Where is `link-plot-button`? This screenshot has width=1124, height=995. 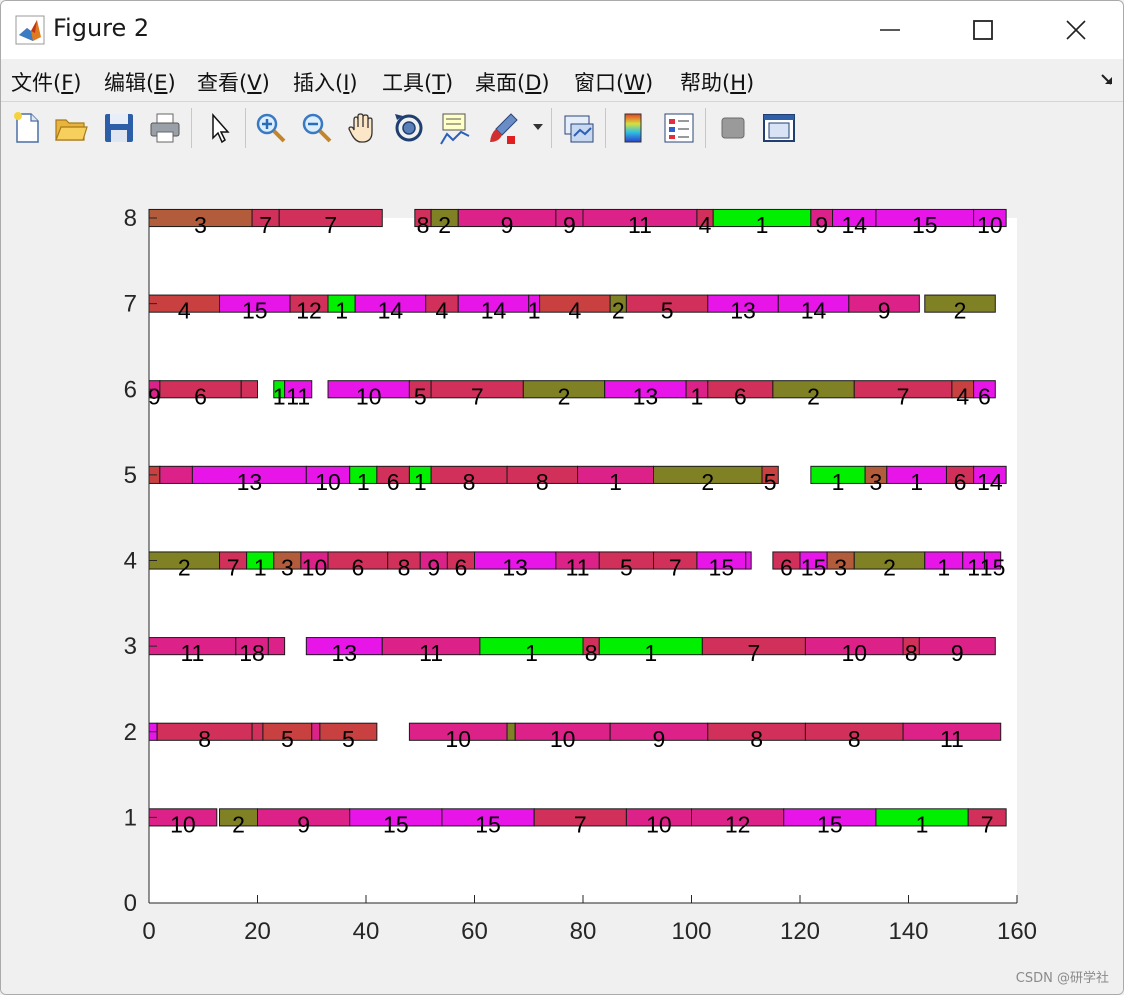
link-plot-button is located at coordinates (579, 128).